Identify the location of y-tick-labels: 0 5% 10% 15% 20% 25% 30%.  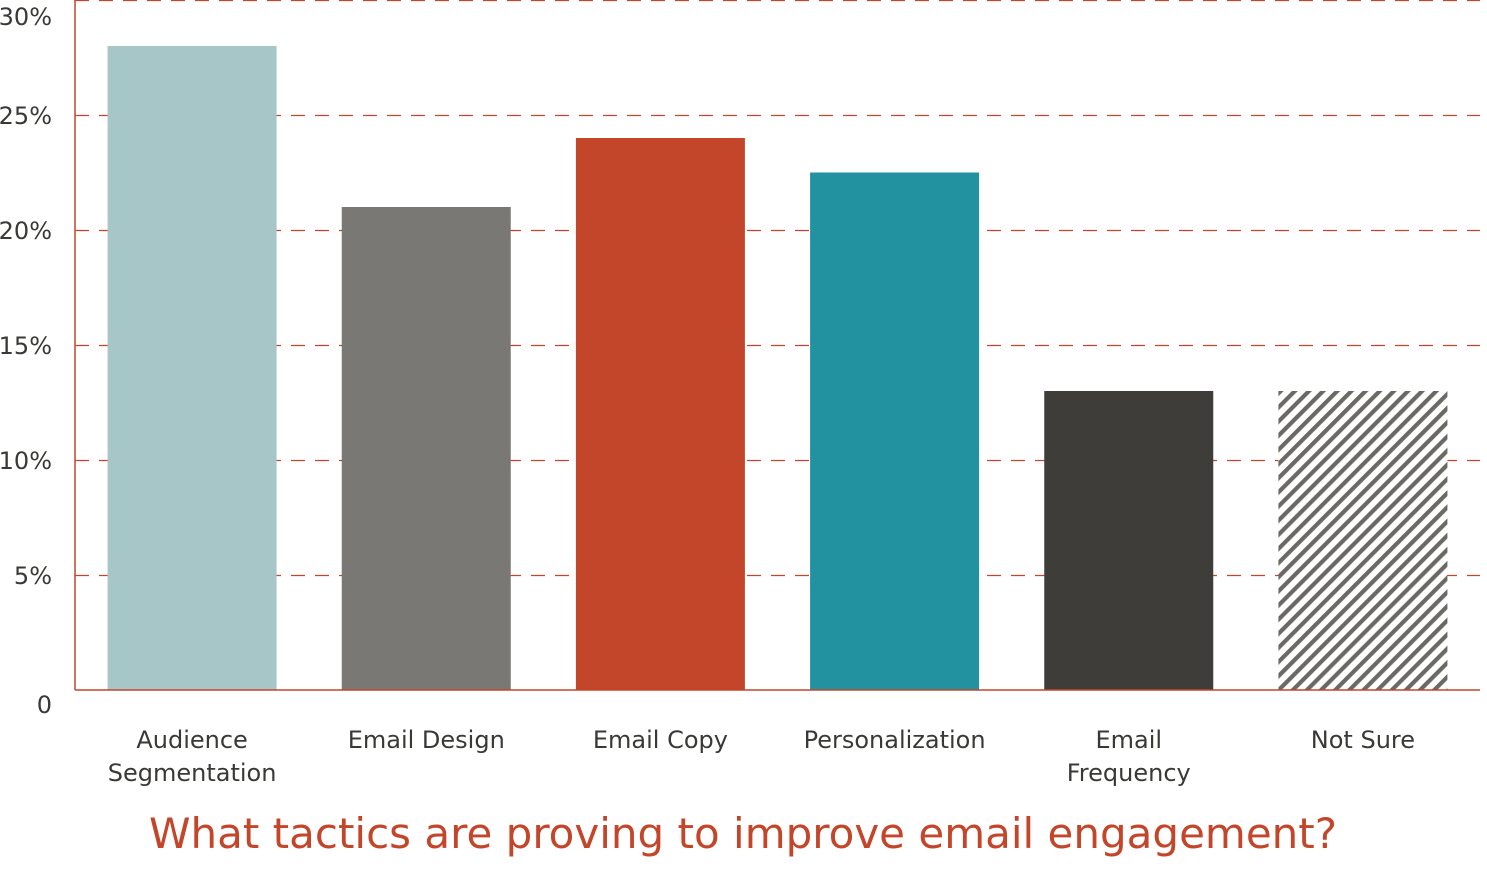
(26, 361).